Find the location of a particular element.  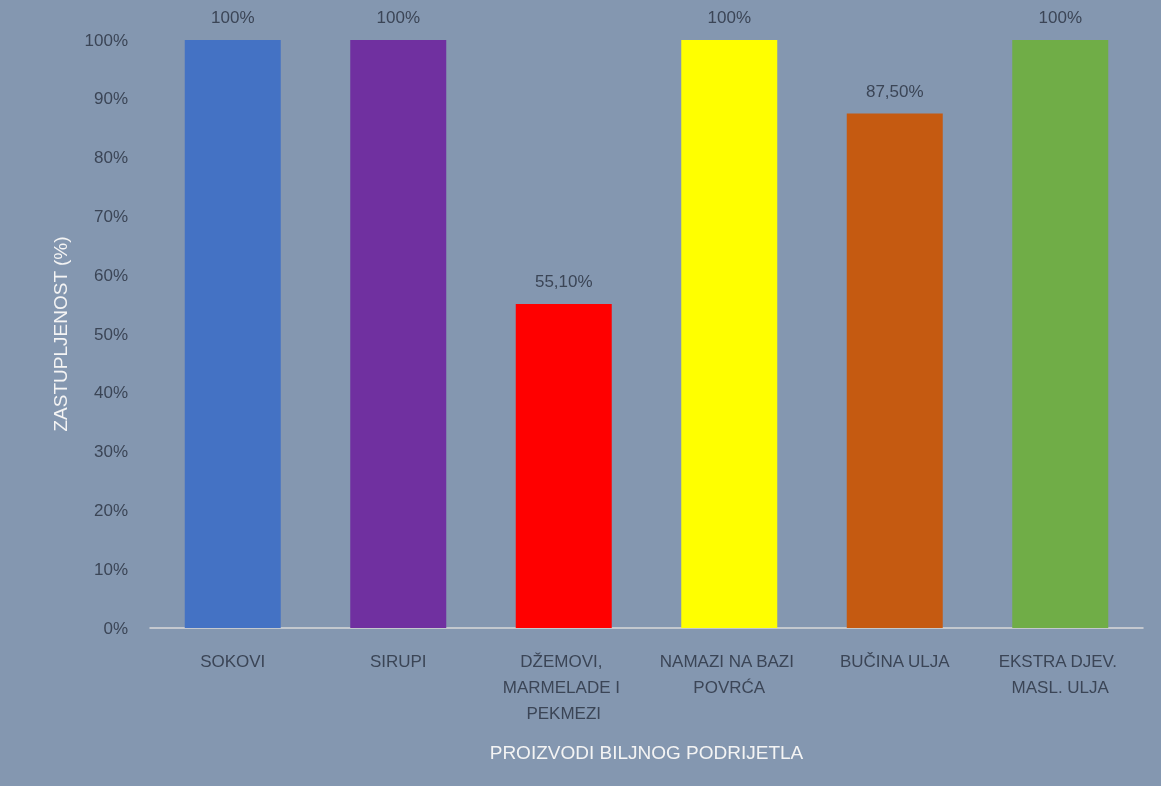

y-tick-label: 0% is located at coordinates (115, 628).